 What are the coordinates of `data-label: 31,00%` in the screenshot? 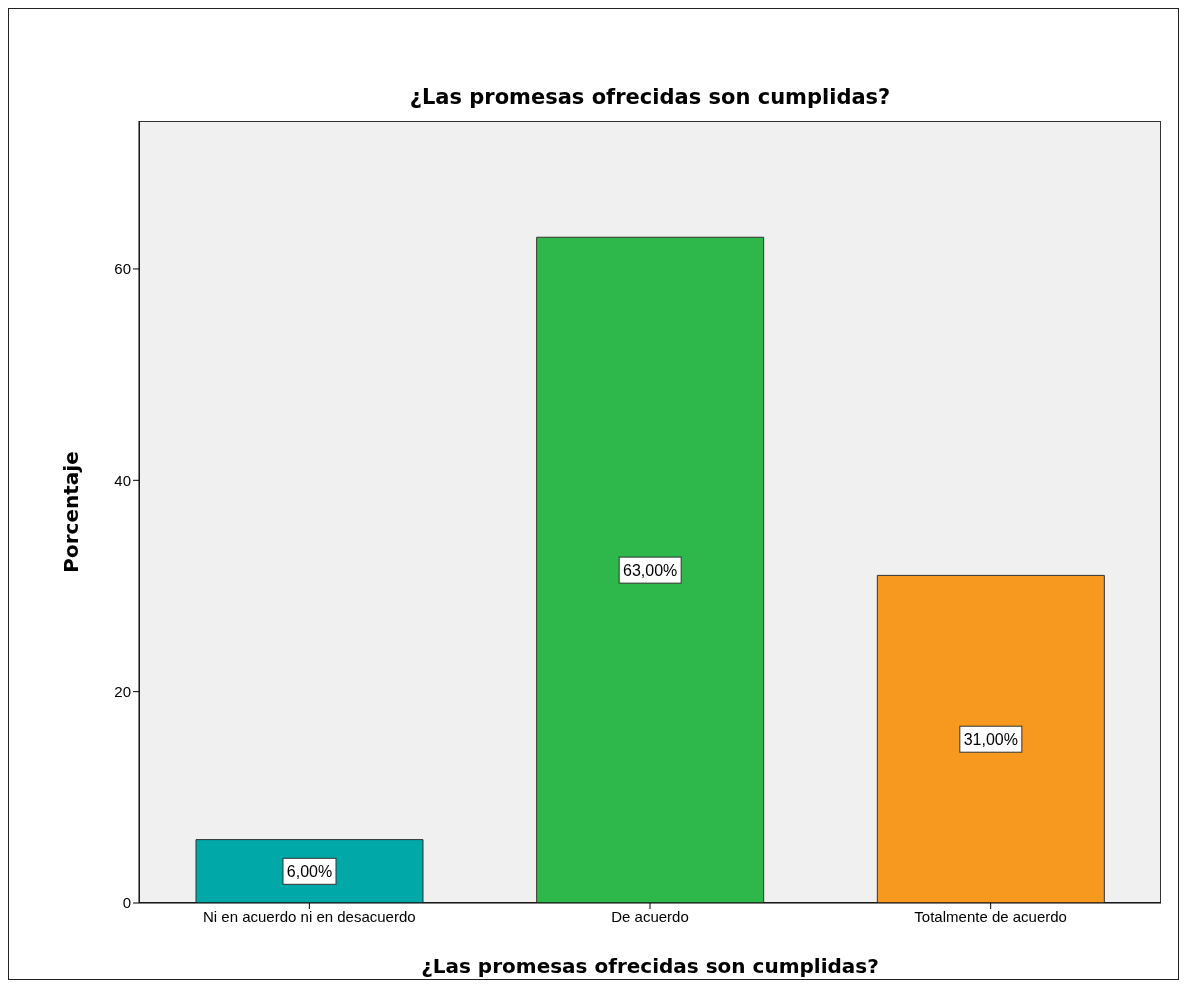 It's located at (990, 740).